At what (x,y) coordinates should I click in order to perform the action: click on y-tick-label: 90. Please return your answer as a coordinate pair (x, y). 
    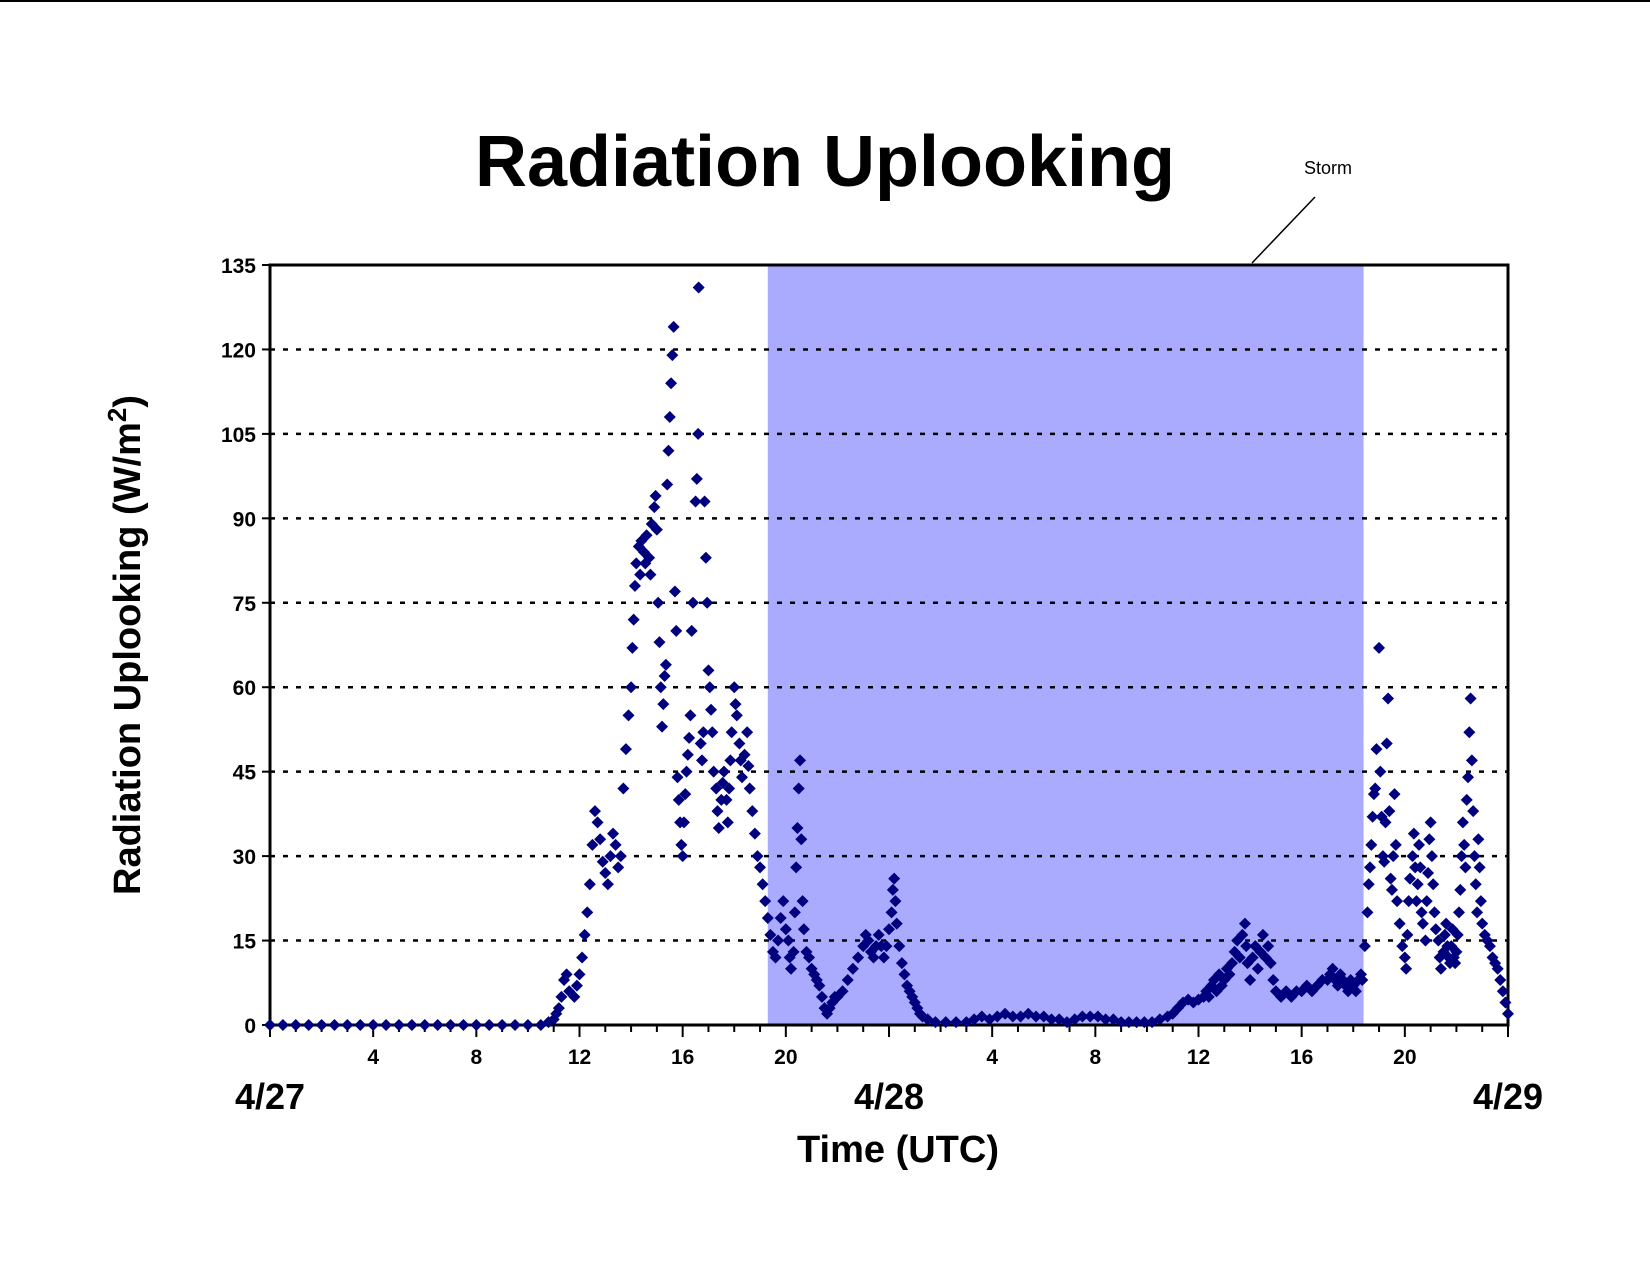
    Looking at the image, I should click on (244, 519).